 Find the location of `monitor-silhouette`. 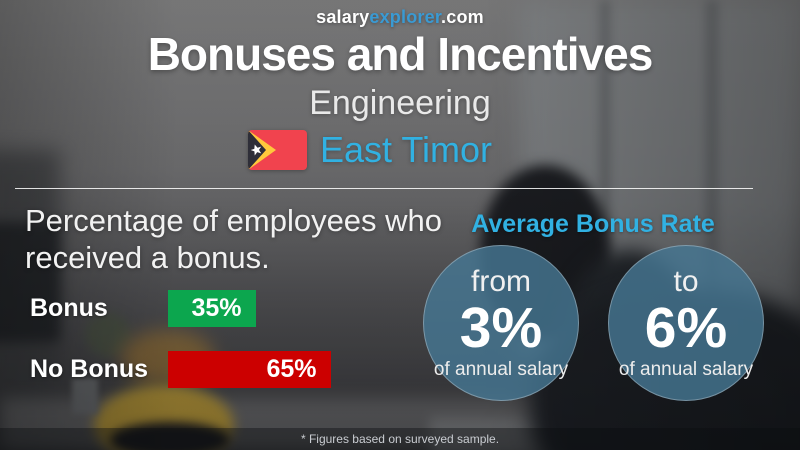

monitor-silhouette is located at coordinates (30, 282).